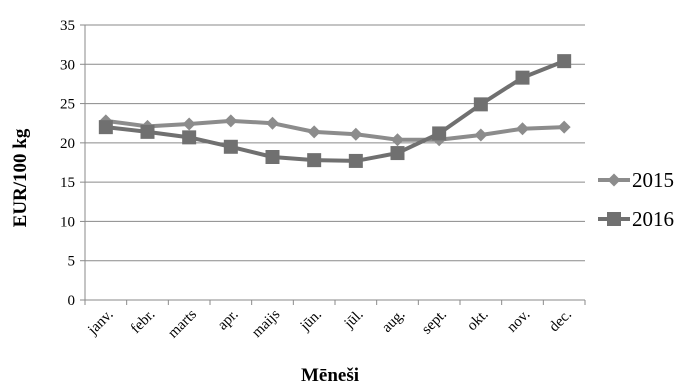 The image size is (690, 387). What do you see at coordinates (653, 180) in the screenshot?
I see `legend-label-2015: 2015` at bounding box center [653, 180].